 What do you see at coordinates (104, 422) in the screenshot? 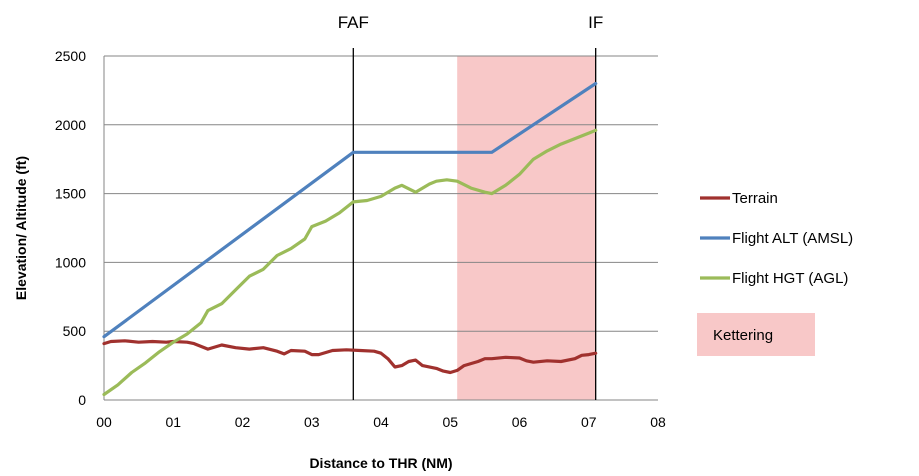
I see `x-tick-label: 00` at bounding box center [104, 422].